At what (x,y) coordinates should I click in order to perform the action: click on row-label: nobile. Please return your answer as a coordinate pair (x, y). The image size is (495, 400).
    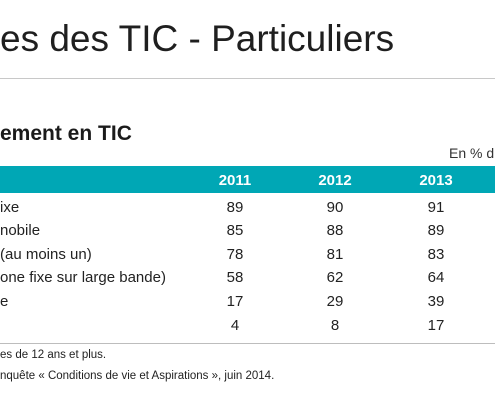
    Looking at the image, I should click on (20, 230).